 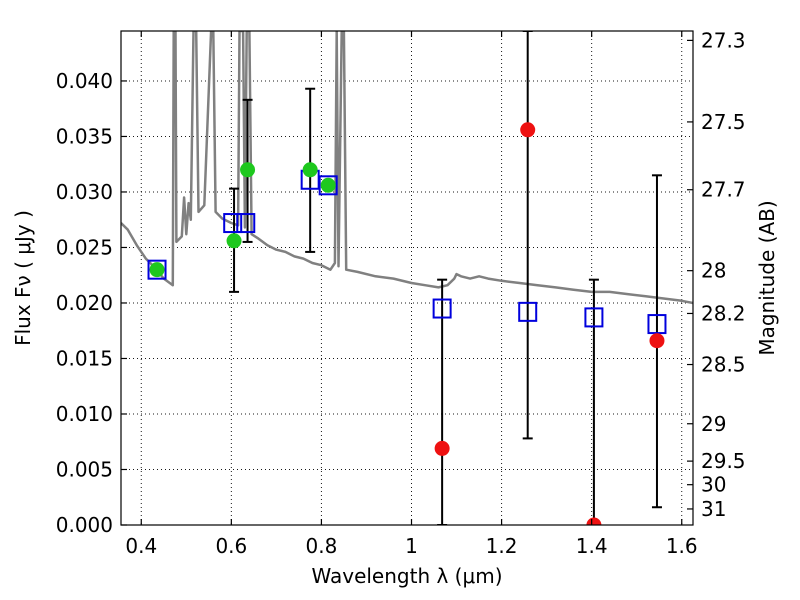 What do you see at coordinates (84, 358) in the screenshot?
I see `y-tick-label: 0.015` at bounding box center [84, 358].